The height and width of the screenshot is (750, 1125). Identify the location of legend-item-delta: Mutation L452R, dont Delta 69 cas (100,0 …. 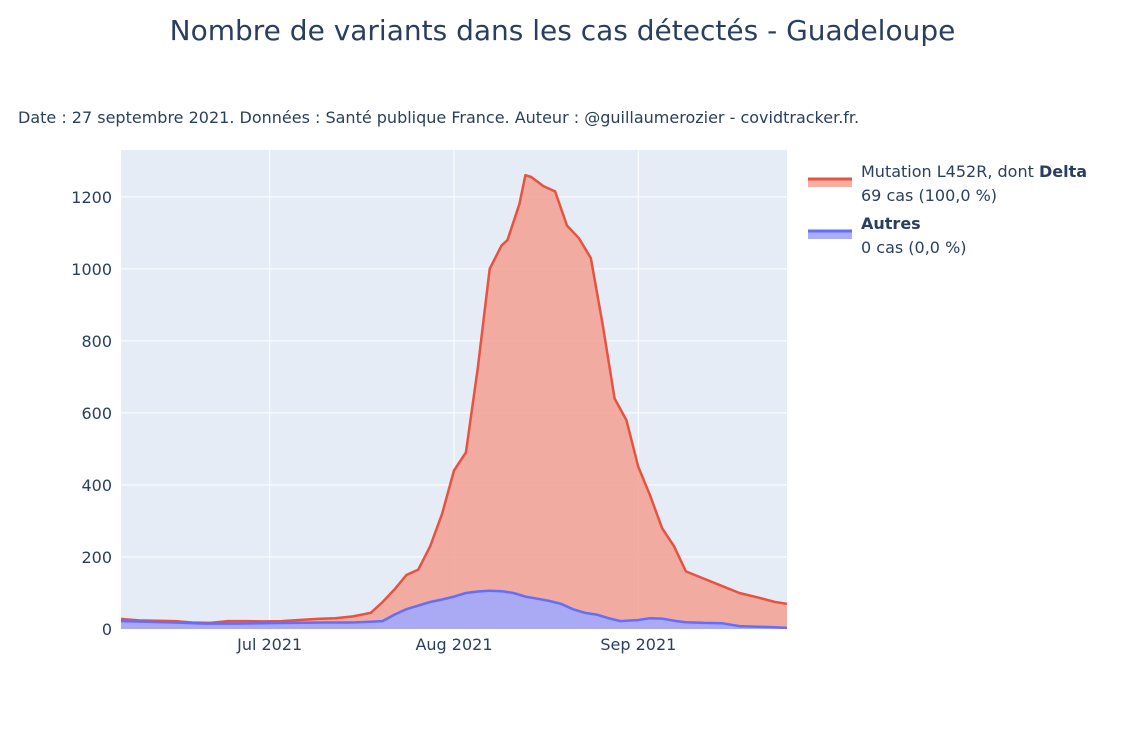
(947, 183).